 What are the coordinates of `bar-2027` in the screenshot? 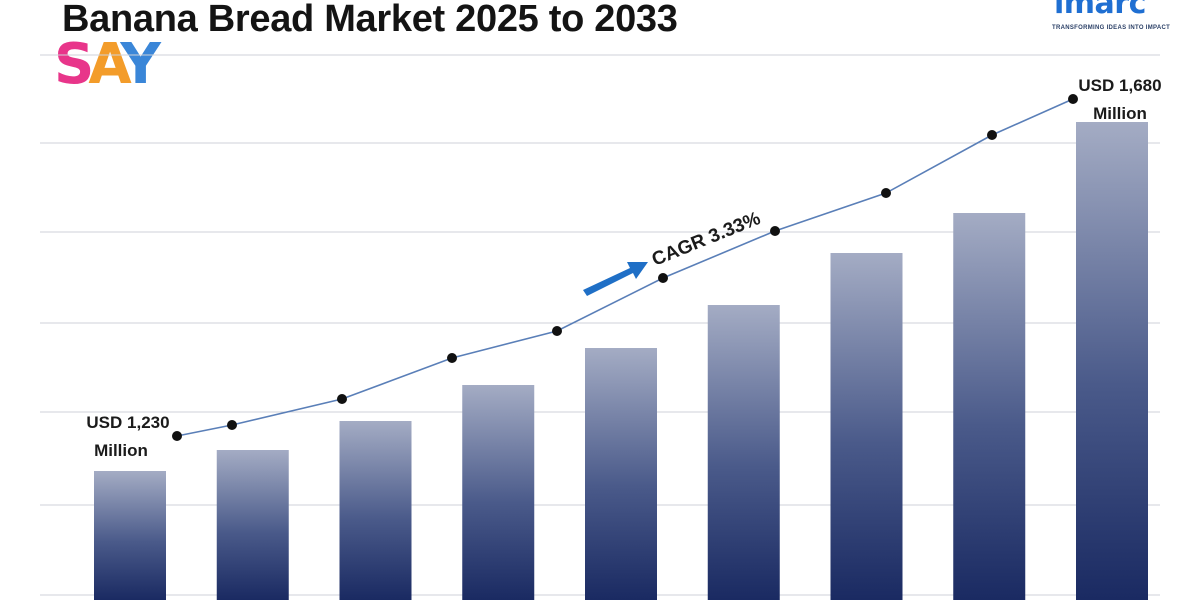 It's located at (375, 510).